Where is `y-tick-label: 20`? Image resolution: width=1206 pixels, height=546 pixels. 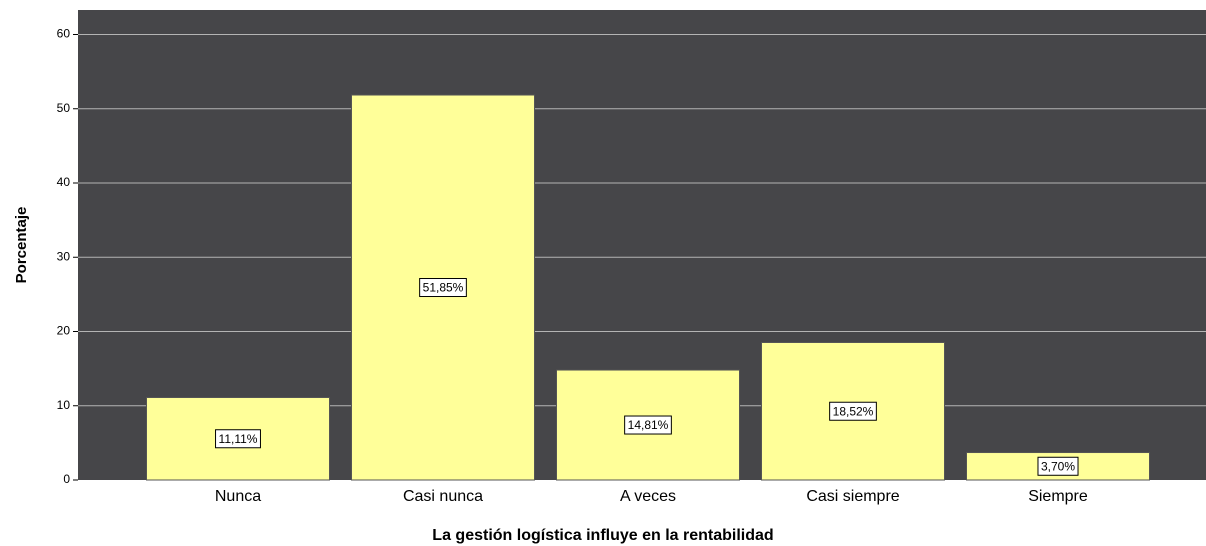 y-tick-label: 20 is located at coordinates (64, 331).